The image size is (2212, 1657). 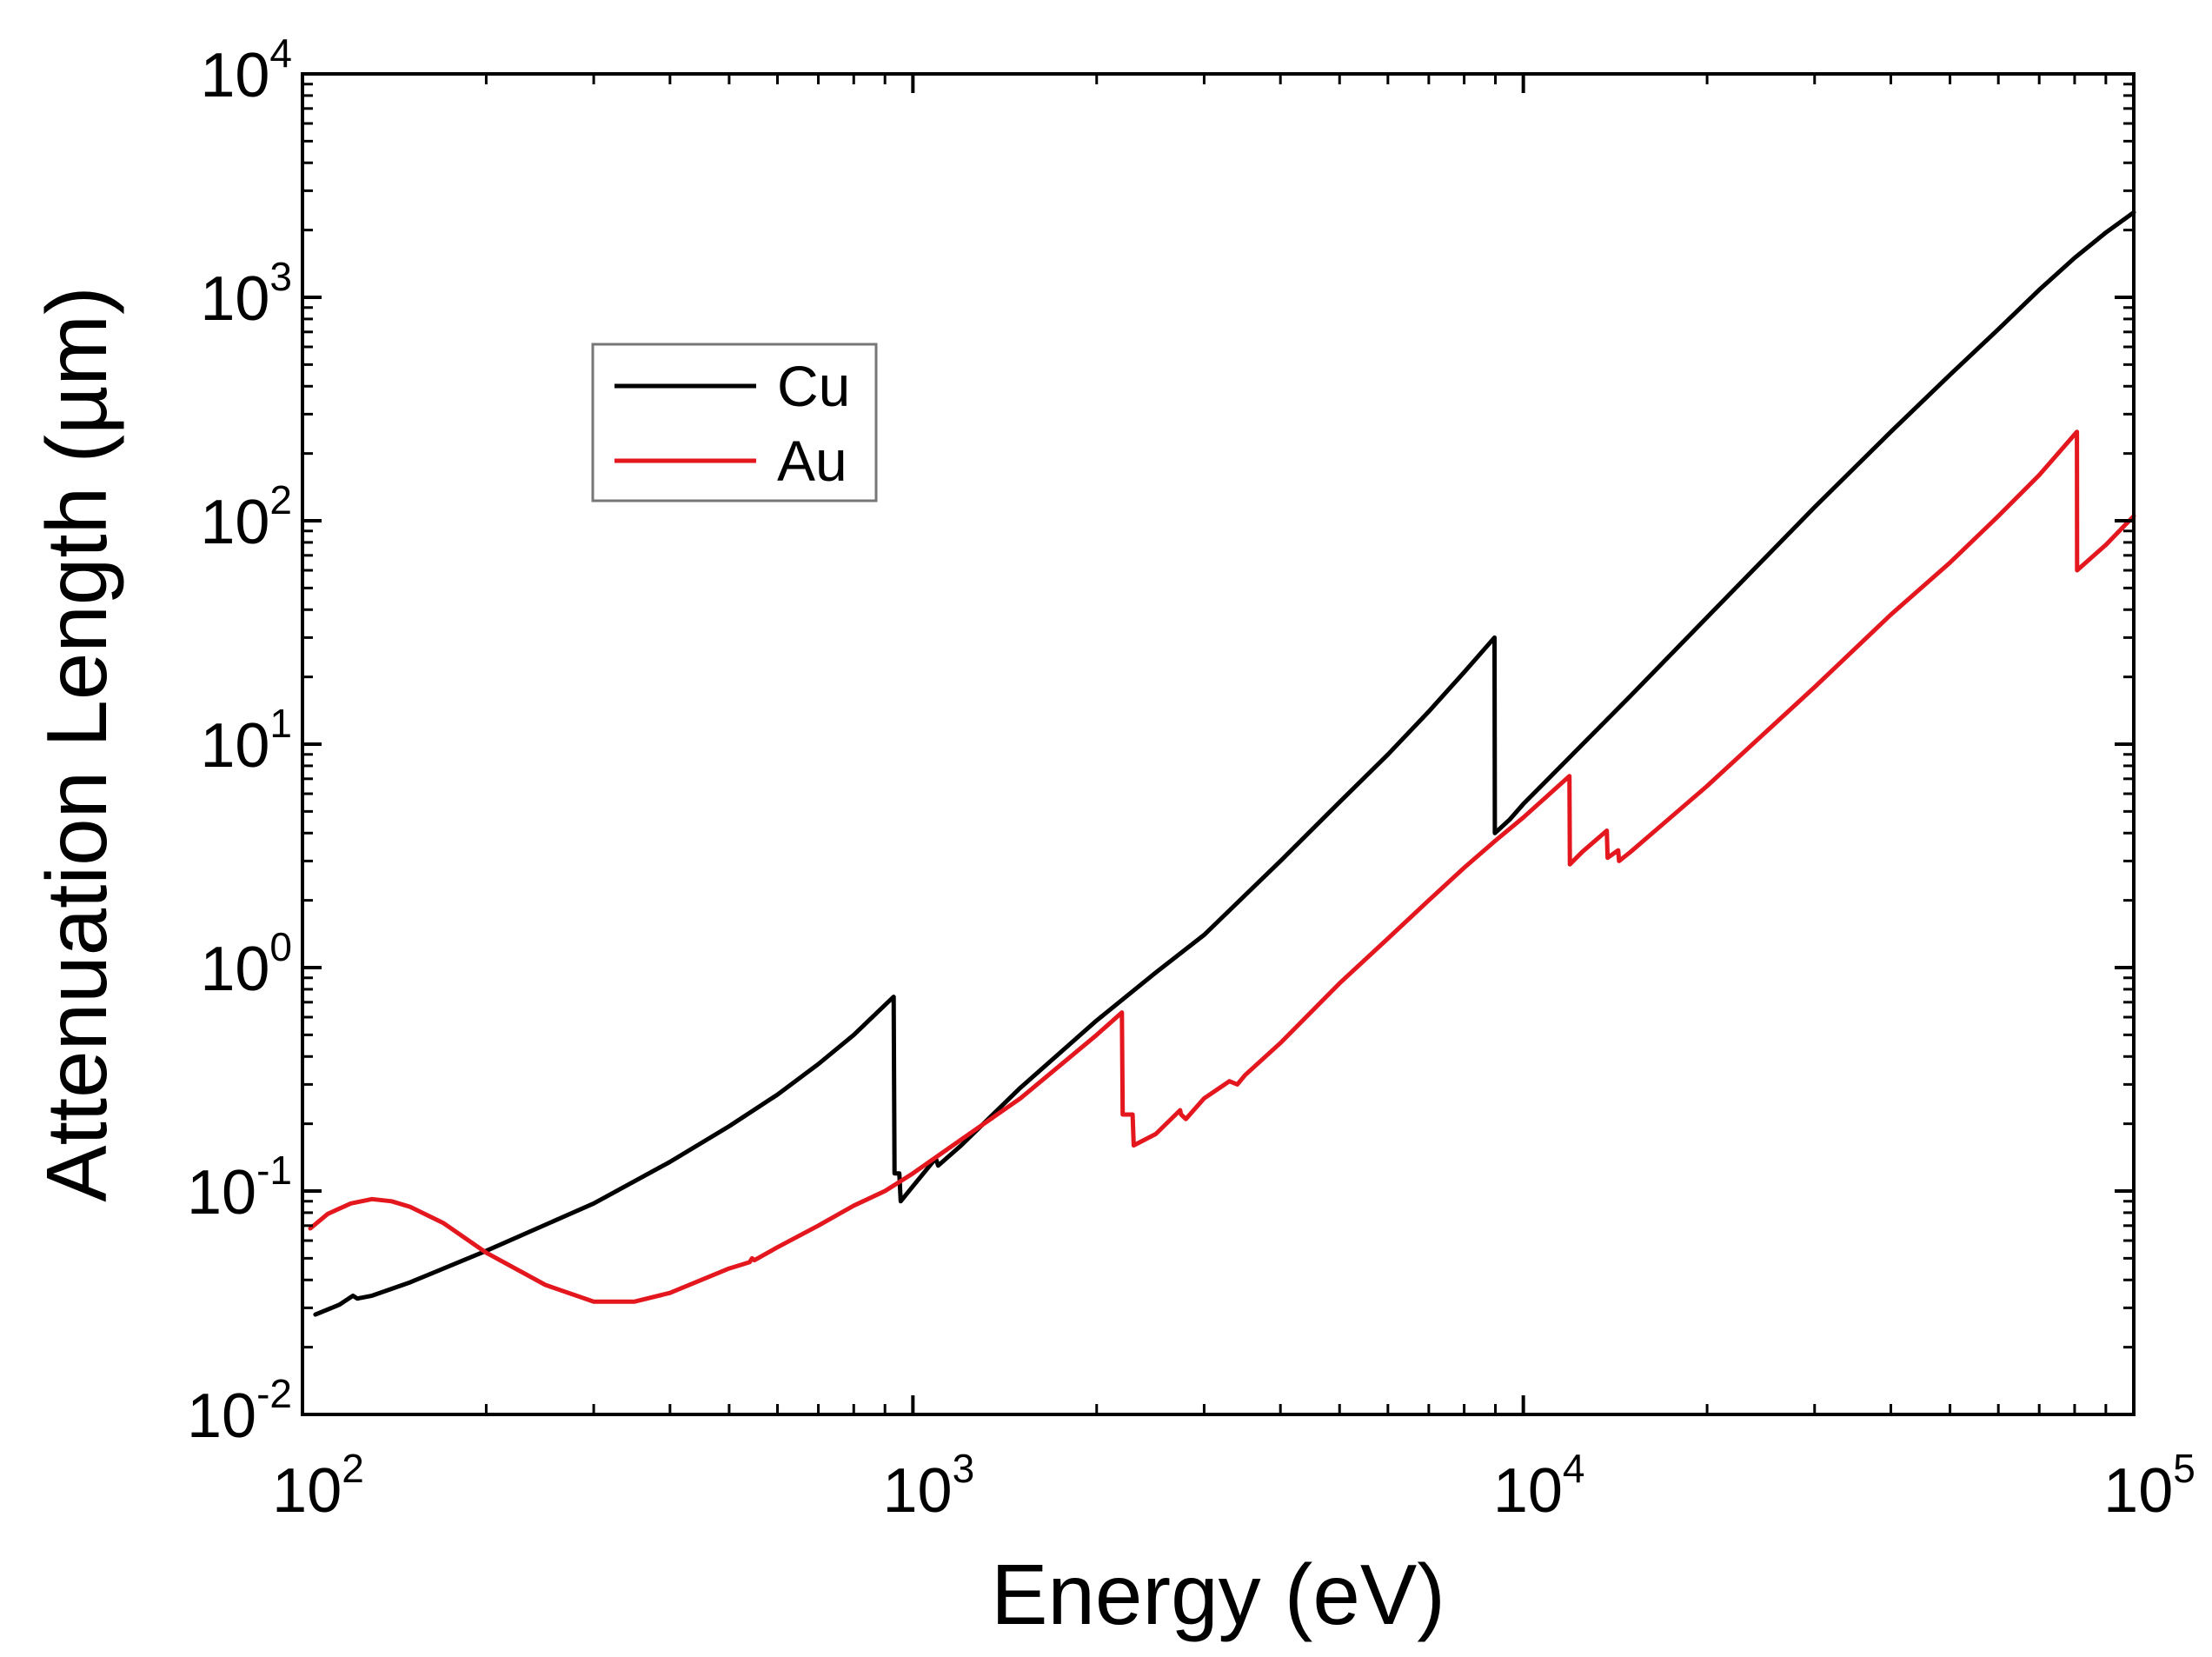 I want to click on legend: Cu Au, so click(x=734, y=422).